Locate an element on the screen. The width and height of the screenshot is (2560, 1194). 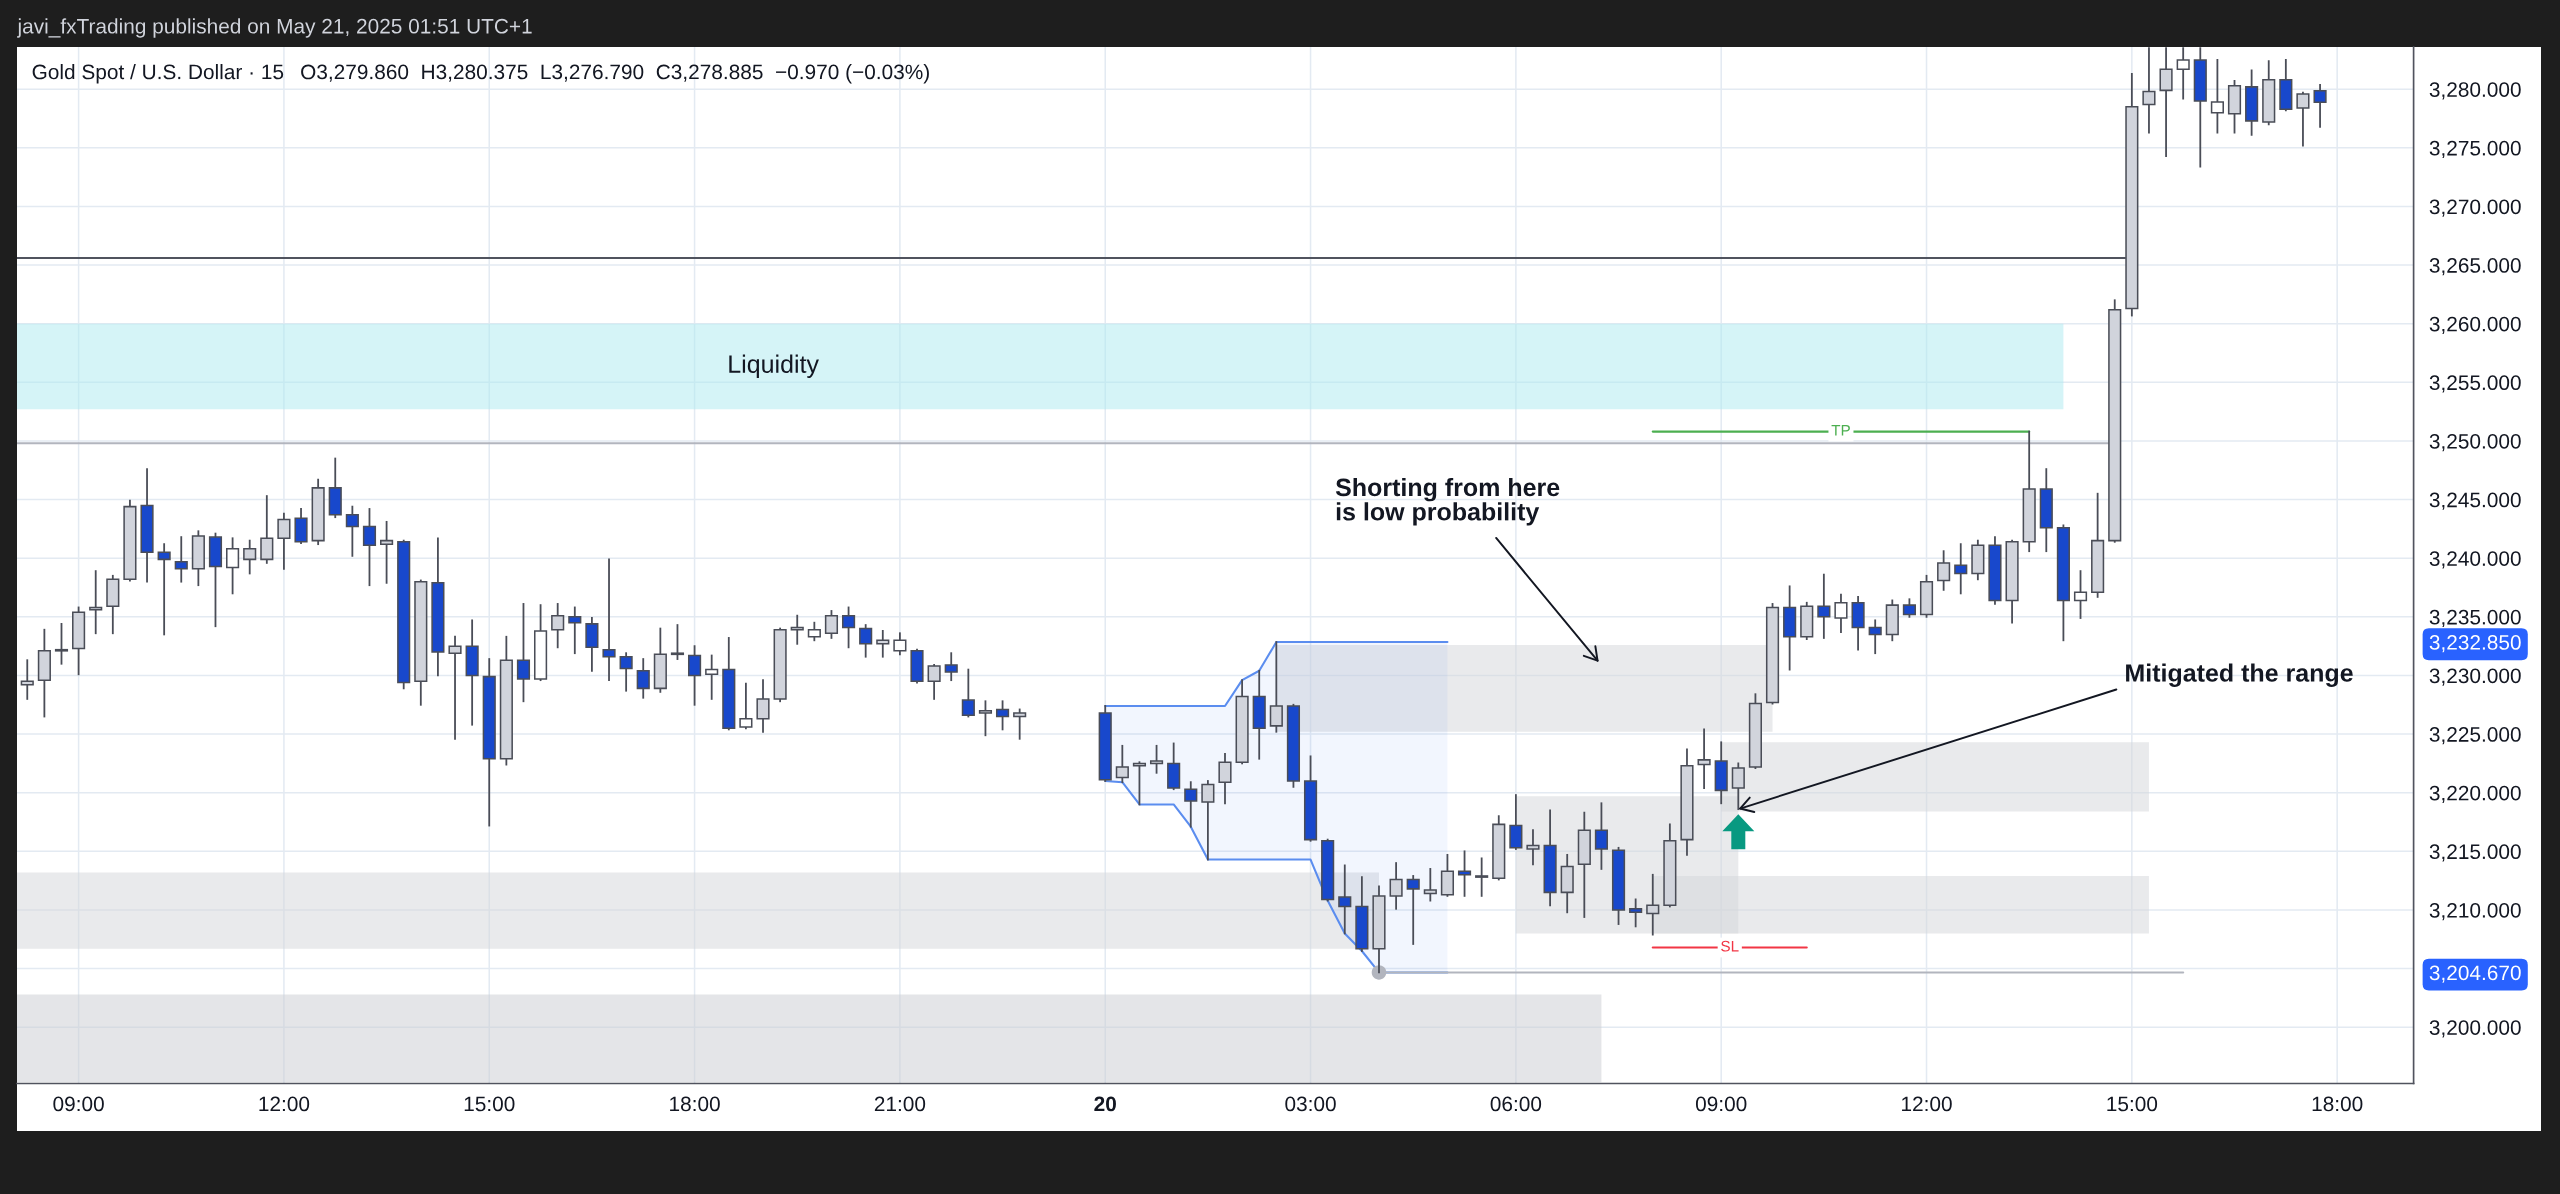
y-tick-label: 3,240.000 is located at coordinates (2475, 560).